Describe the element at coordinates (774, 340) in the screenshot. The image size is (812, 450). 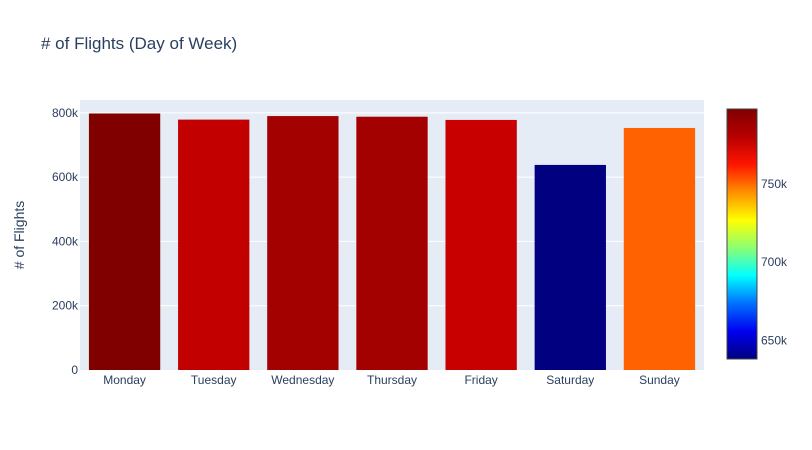
I see `colorbar-tick-label: 650k` at that location.